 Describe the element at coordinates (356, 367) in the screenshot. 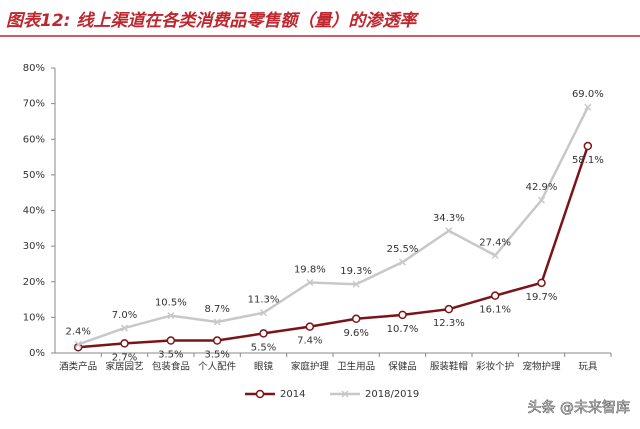

I see `x-tick-label: 卫生用品` at that location.